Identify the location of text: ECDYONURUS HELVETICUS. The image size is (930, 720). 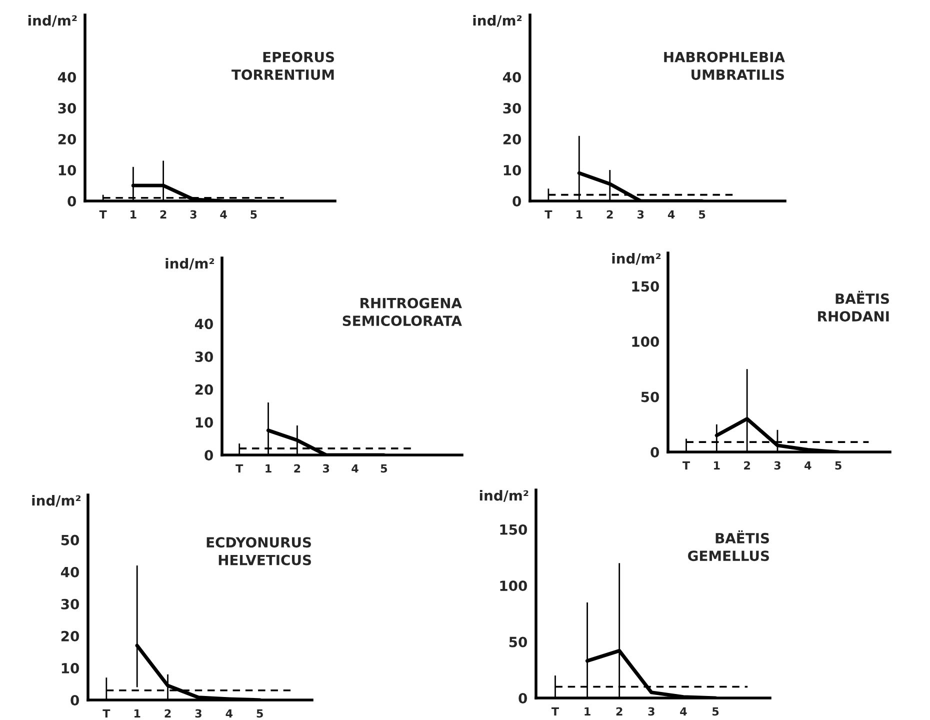
(258, 551).